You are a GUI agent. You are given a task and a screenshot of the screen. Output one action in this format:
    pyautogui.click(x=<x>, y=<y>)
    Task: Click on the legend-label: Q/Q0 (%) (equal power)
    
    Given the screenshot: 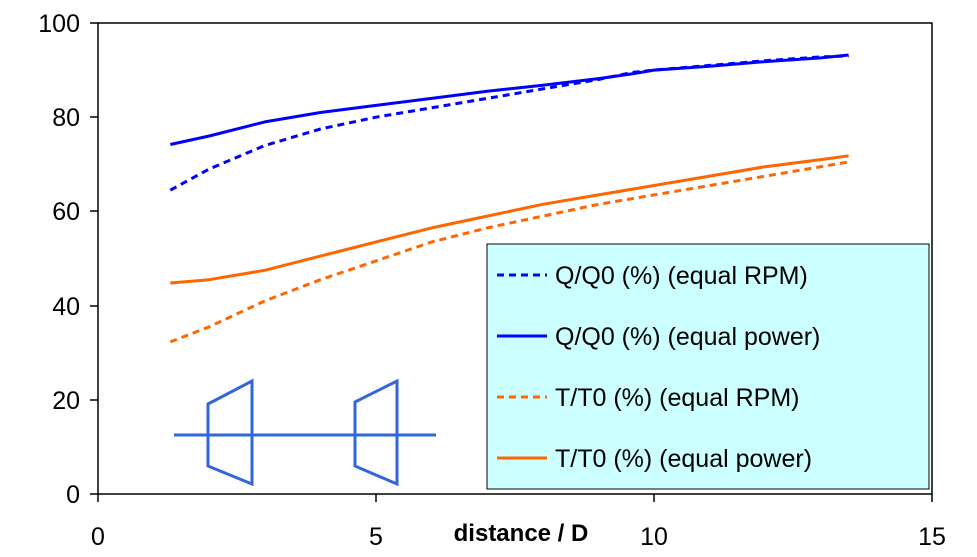 What is the action you would take?
    pyautogui.click(x=687, y=337)
    